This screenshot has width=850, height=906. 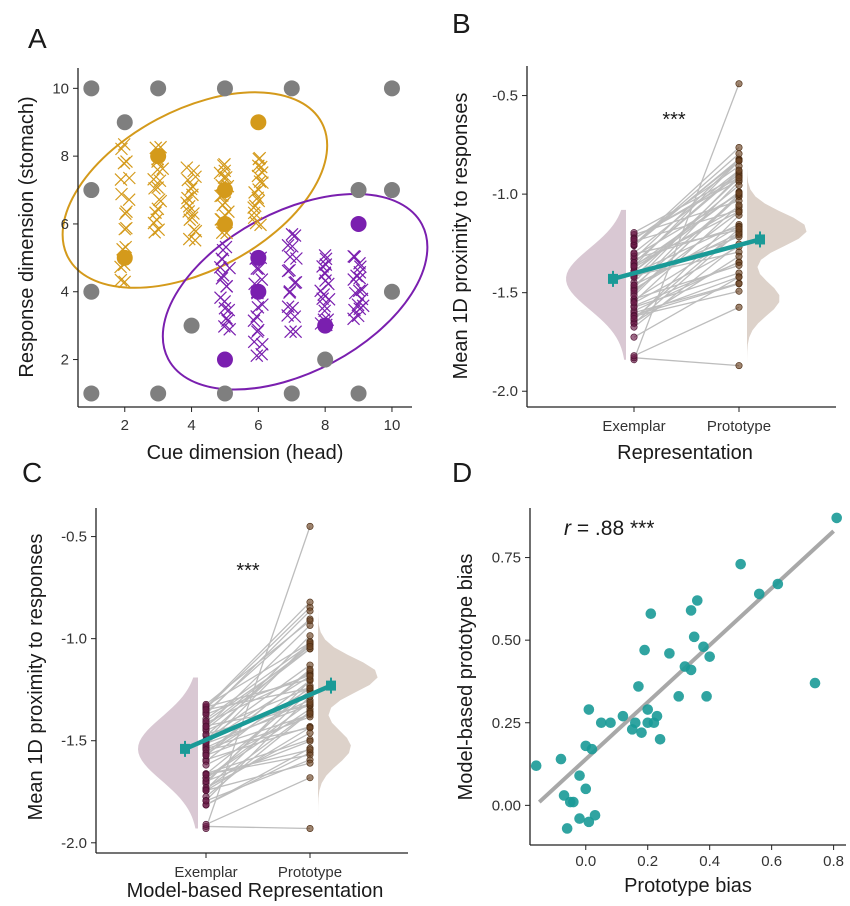 I want to click on panel-b-plot, so click(x=686, y=225).